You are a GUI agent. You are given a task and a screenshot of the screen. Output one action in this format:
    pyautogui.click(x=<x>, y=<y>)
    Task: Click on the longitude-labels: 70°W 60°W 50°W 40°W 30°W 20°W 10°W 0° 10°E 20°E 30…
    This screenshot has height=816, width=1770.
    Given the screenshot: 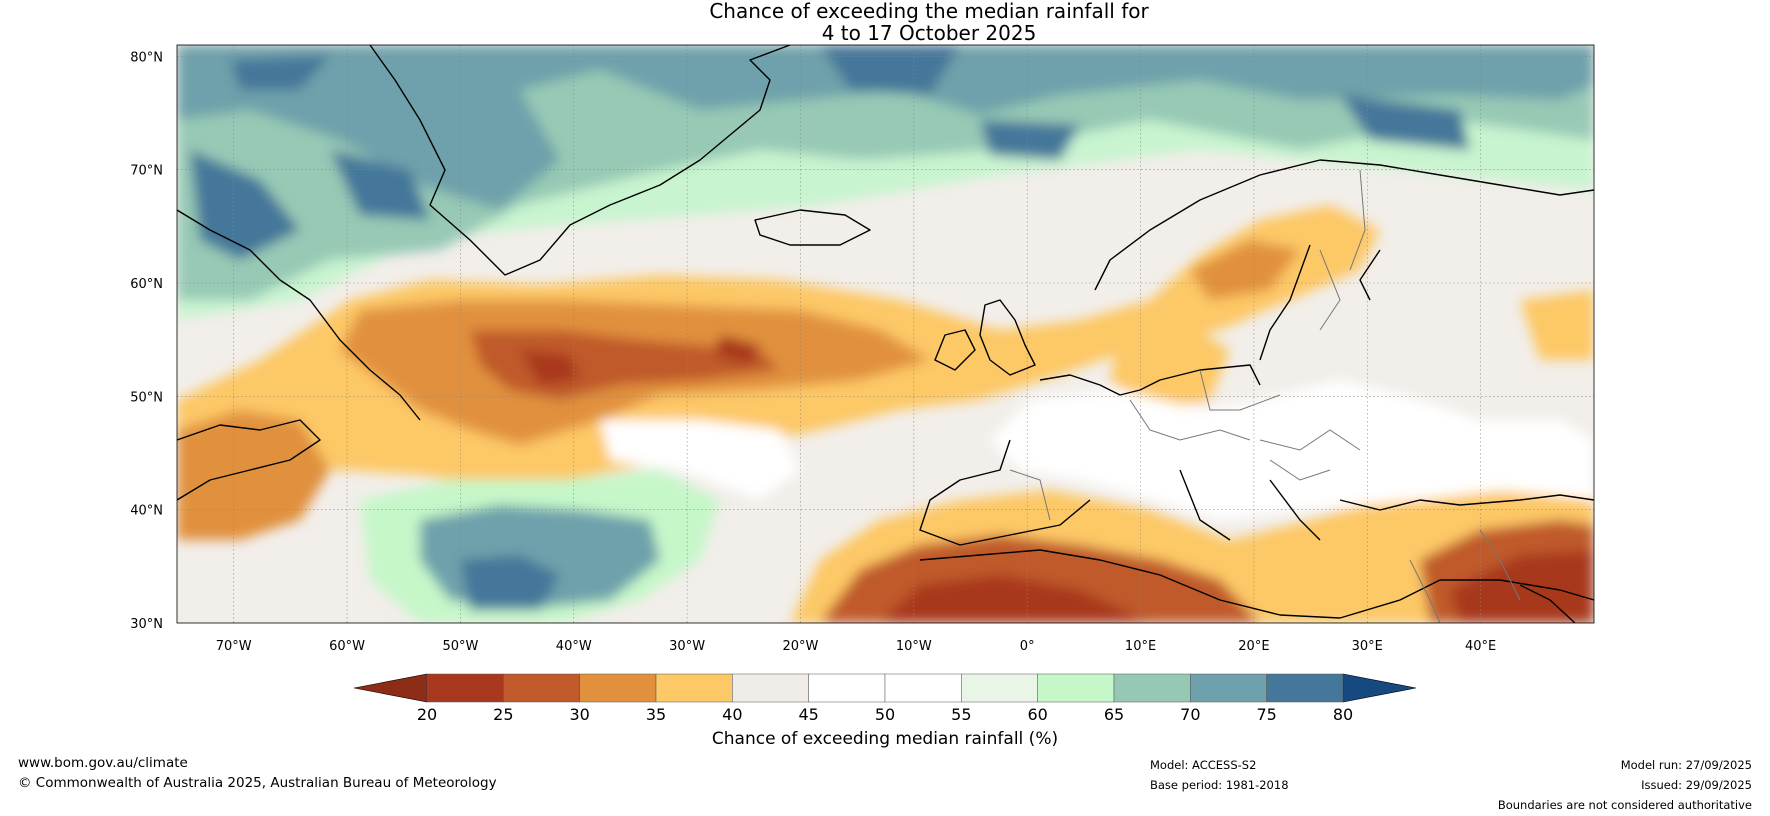 What is the action you would take?
    pyautogui.click(x=856, y=646)
    